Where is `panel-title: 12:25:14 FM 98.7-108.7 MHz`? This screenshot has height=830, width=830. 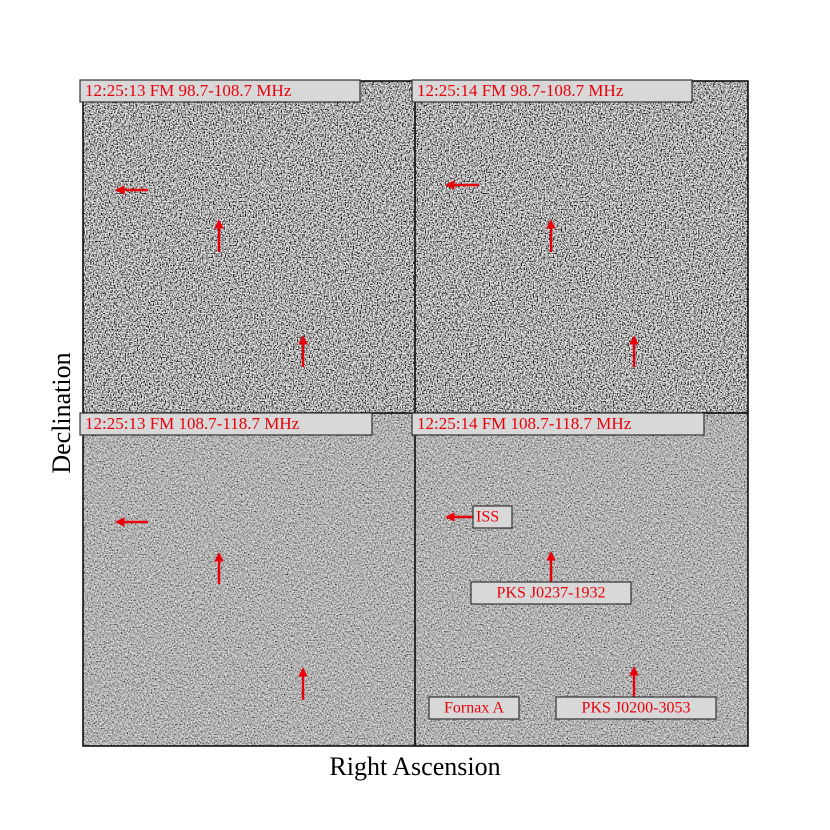
panel-title: 12:25:14 FM 98.7-108.7 MHz is located at coordinates (520, 90).